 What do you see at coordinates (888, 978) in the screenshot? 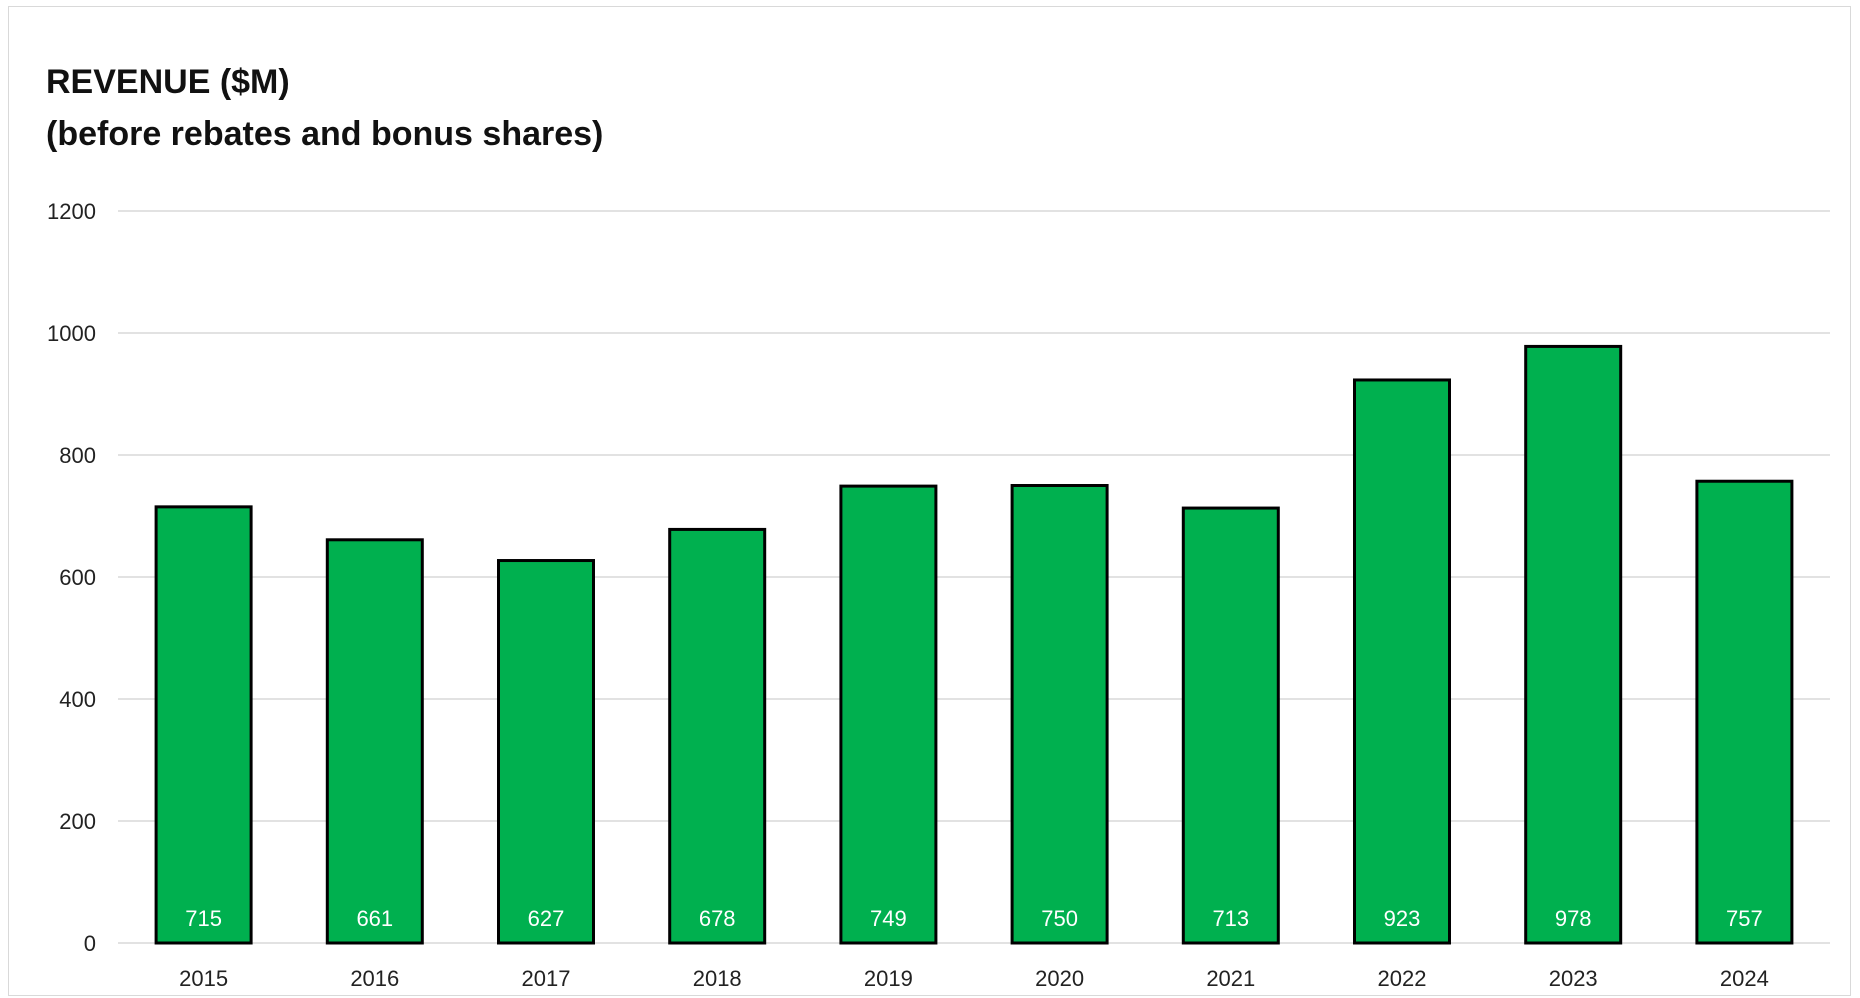
I see `x-tick-label: 2019` at bounding box center [888, 978].